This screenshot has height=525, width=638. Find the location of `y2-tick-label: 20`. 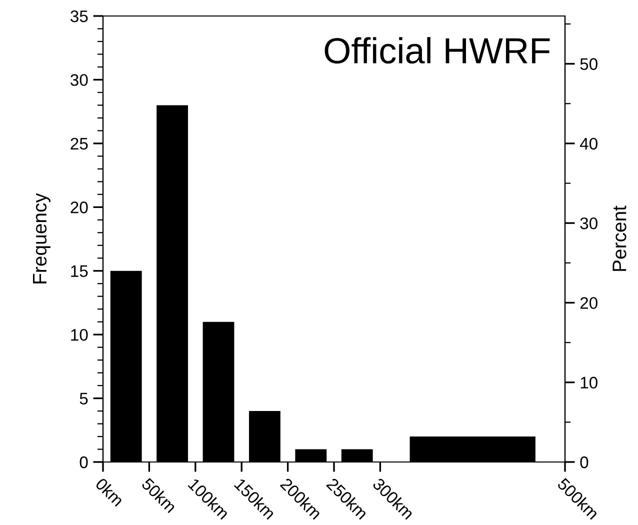

y2-tick-label: 20 is located at coordinates (589, 303).